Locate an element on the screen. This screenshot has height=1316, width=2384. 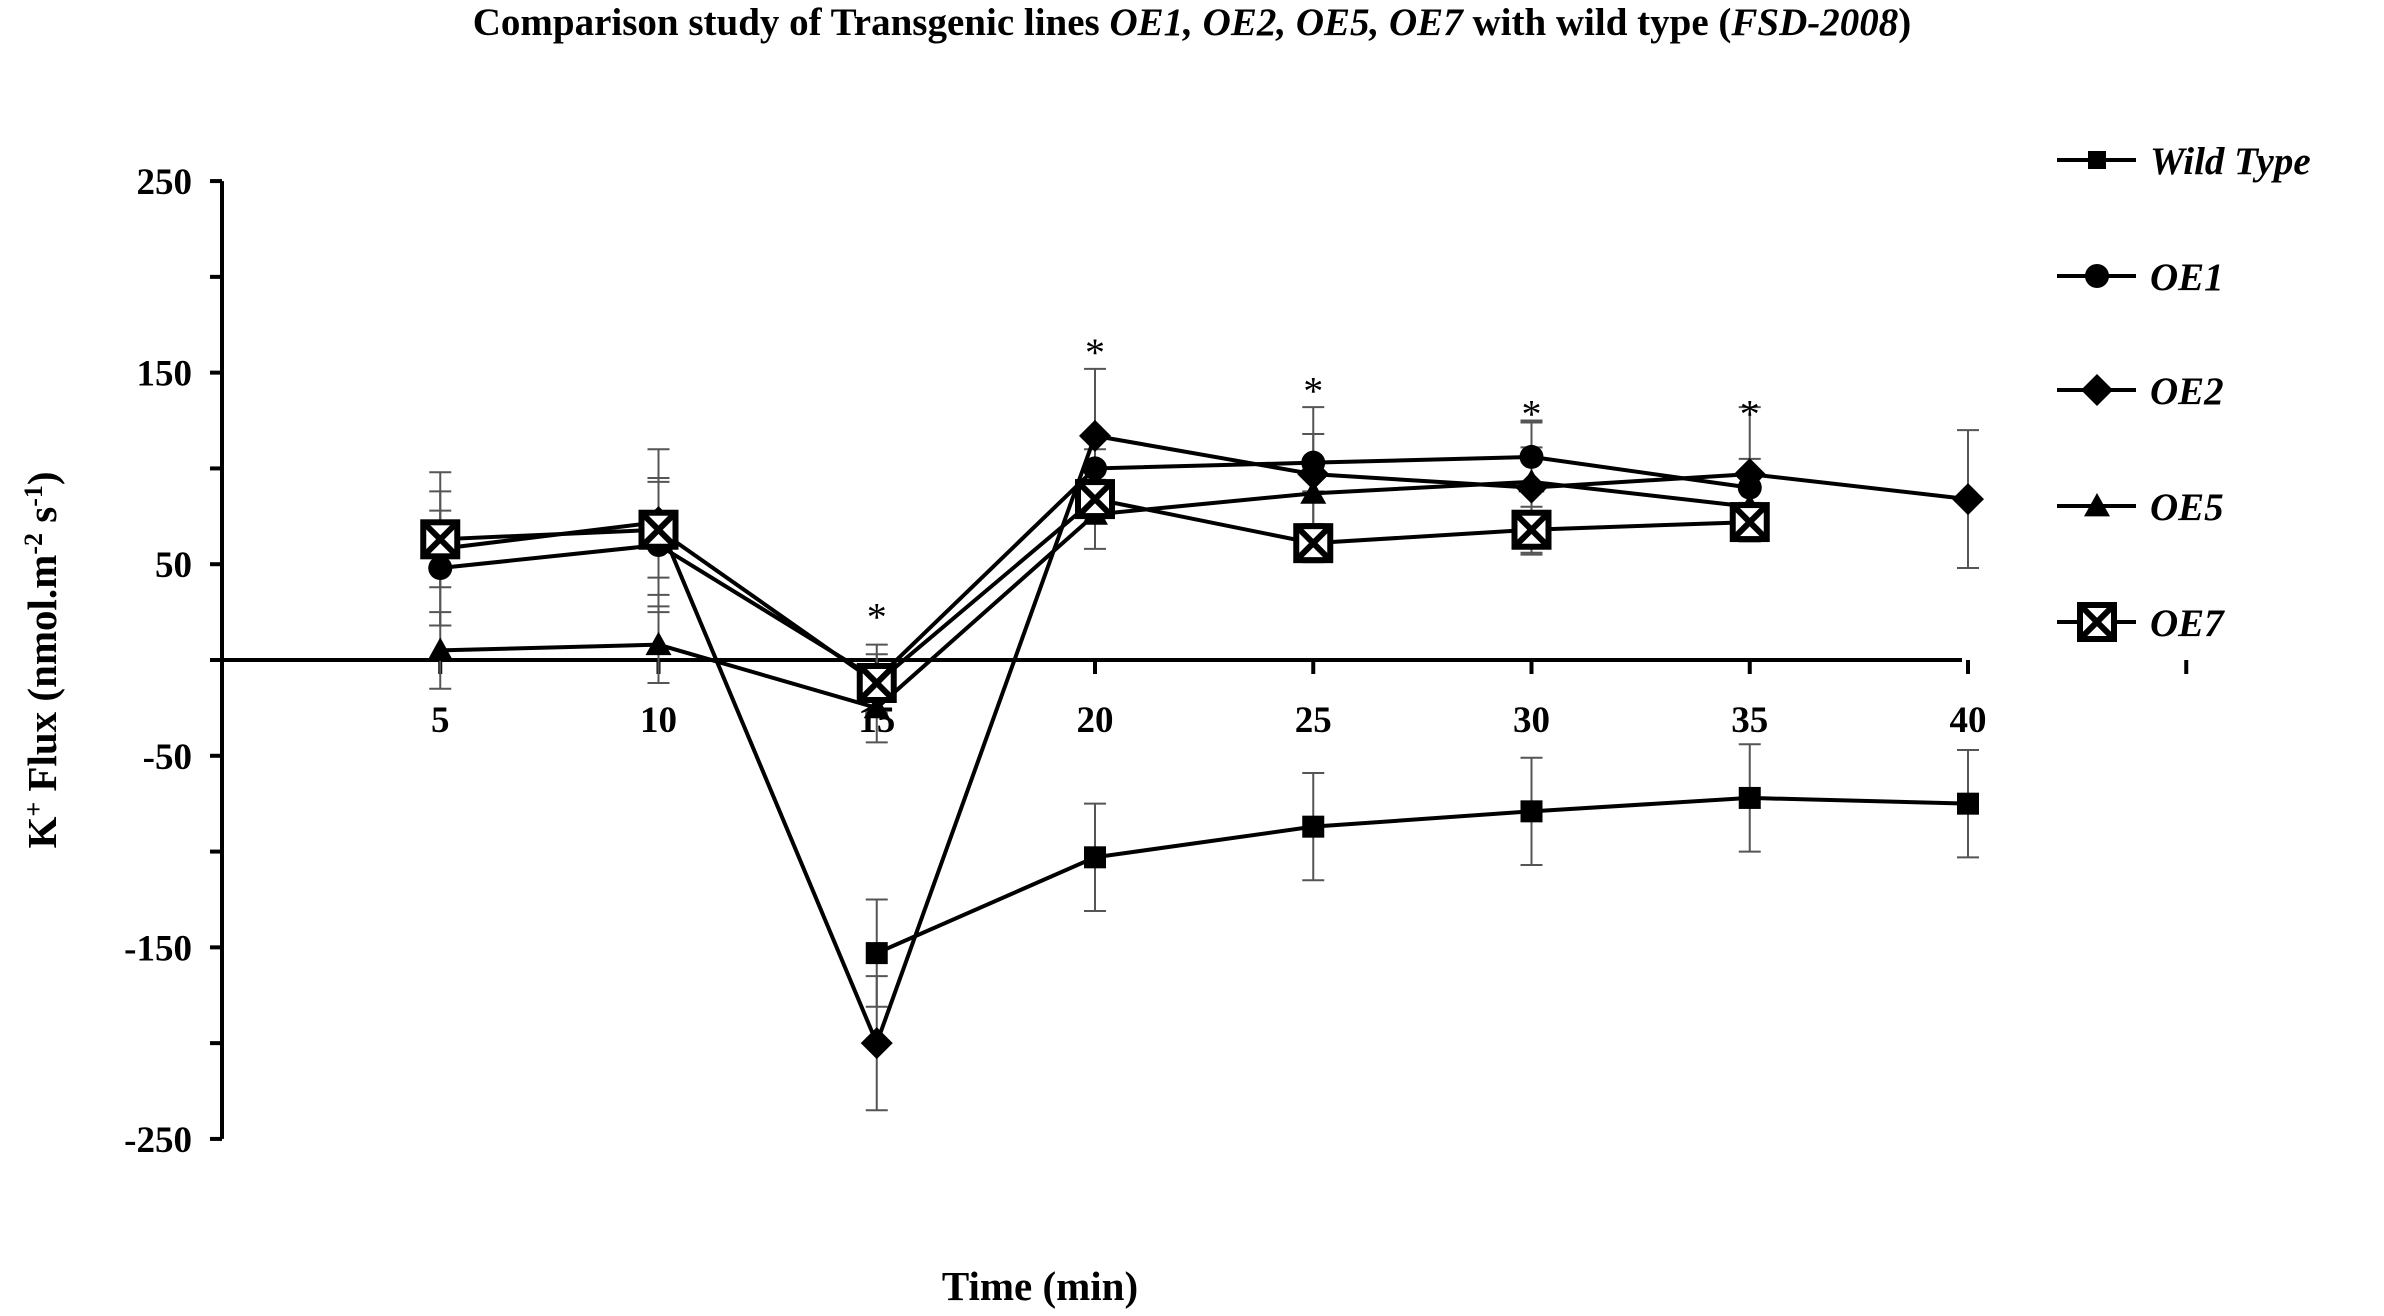
y-tick-label: 150 is located at coordinates (165, 374).